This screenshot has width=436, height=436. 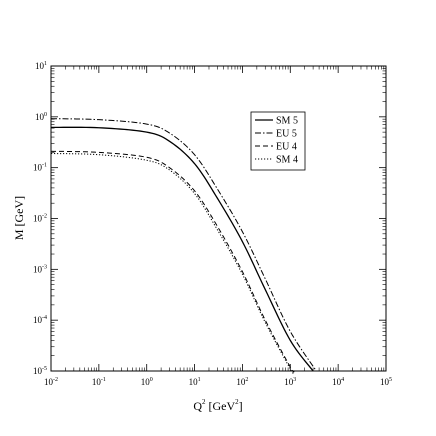 What do you see at coordinates (199, 380) in the screenshot?
I see `x-tick-label-exp: 1` at bounding box center [199, 380].